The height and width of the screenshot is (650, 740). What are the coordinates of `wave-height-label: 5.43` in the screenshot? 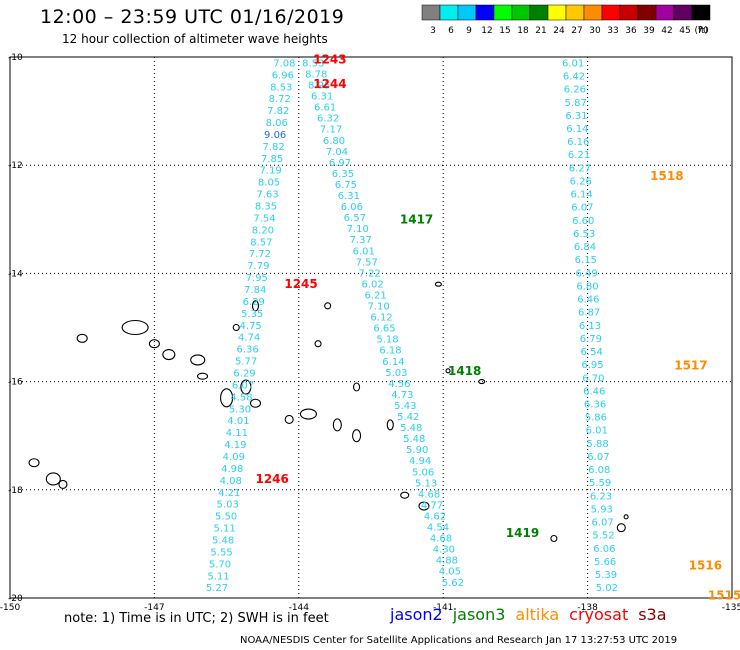 It's located at (405, 406).